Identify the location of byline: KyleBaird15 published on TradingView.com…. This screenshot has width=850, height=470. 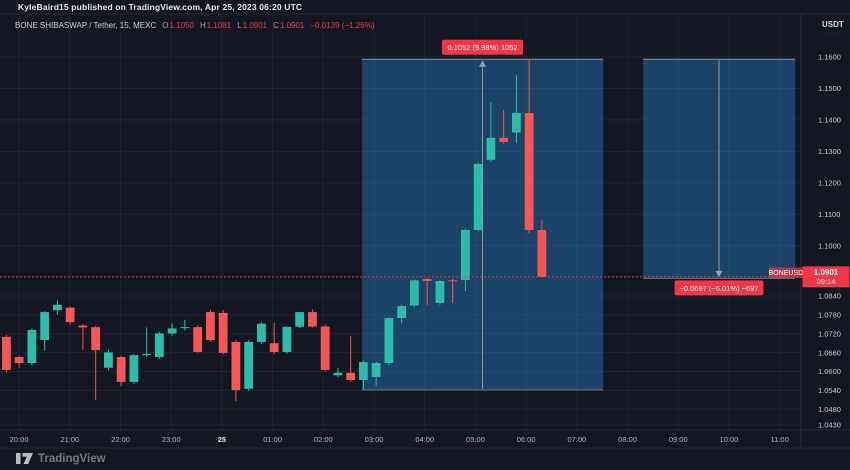
(160, 7).